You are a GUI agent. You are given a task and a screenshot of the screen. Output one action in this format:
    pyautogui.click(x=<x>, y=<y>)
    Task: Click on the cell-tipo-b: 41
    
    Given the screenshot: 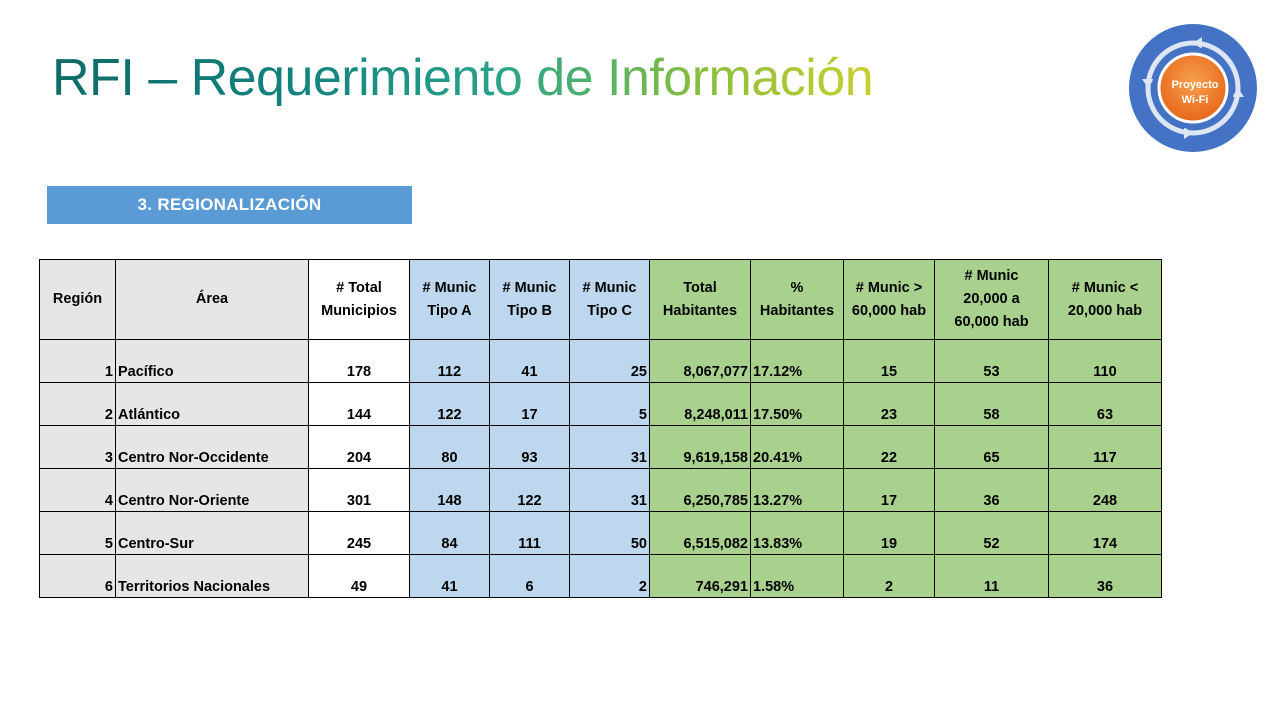 What is the action you would take?
    pyautogui.click(x=529, y=361)
    